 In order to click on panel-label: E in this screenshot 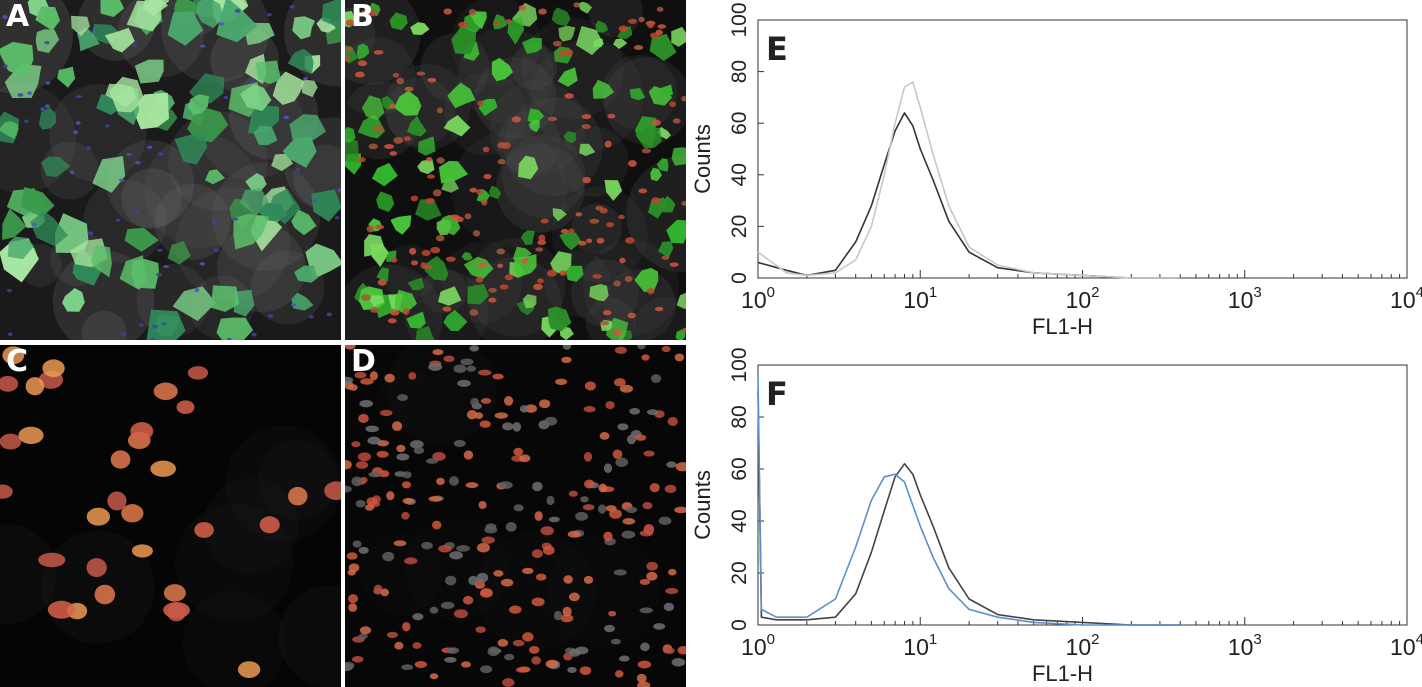, I will do `click(777, 49)`.